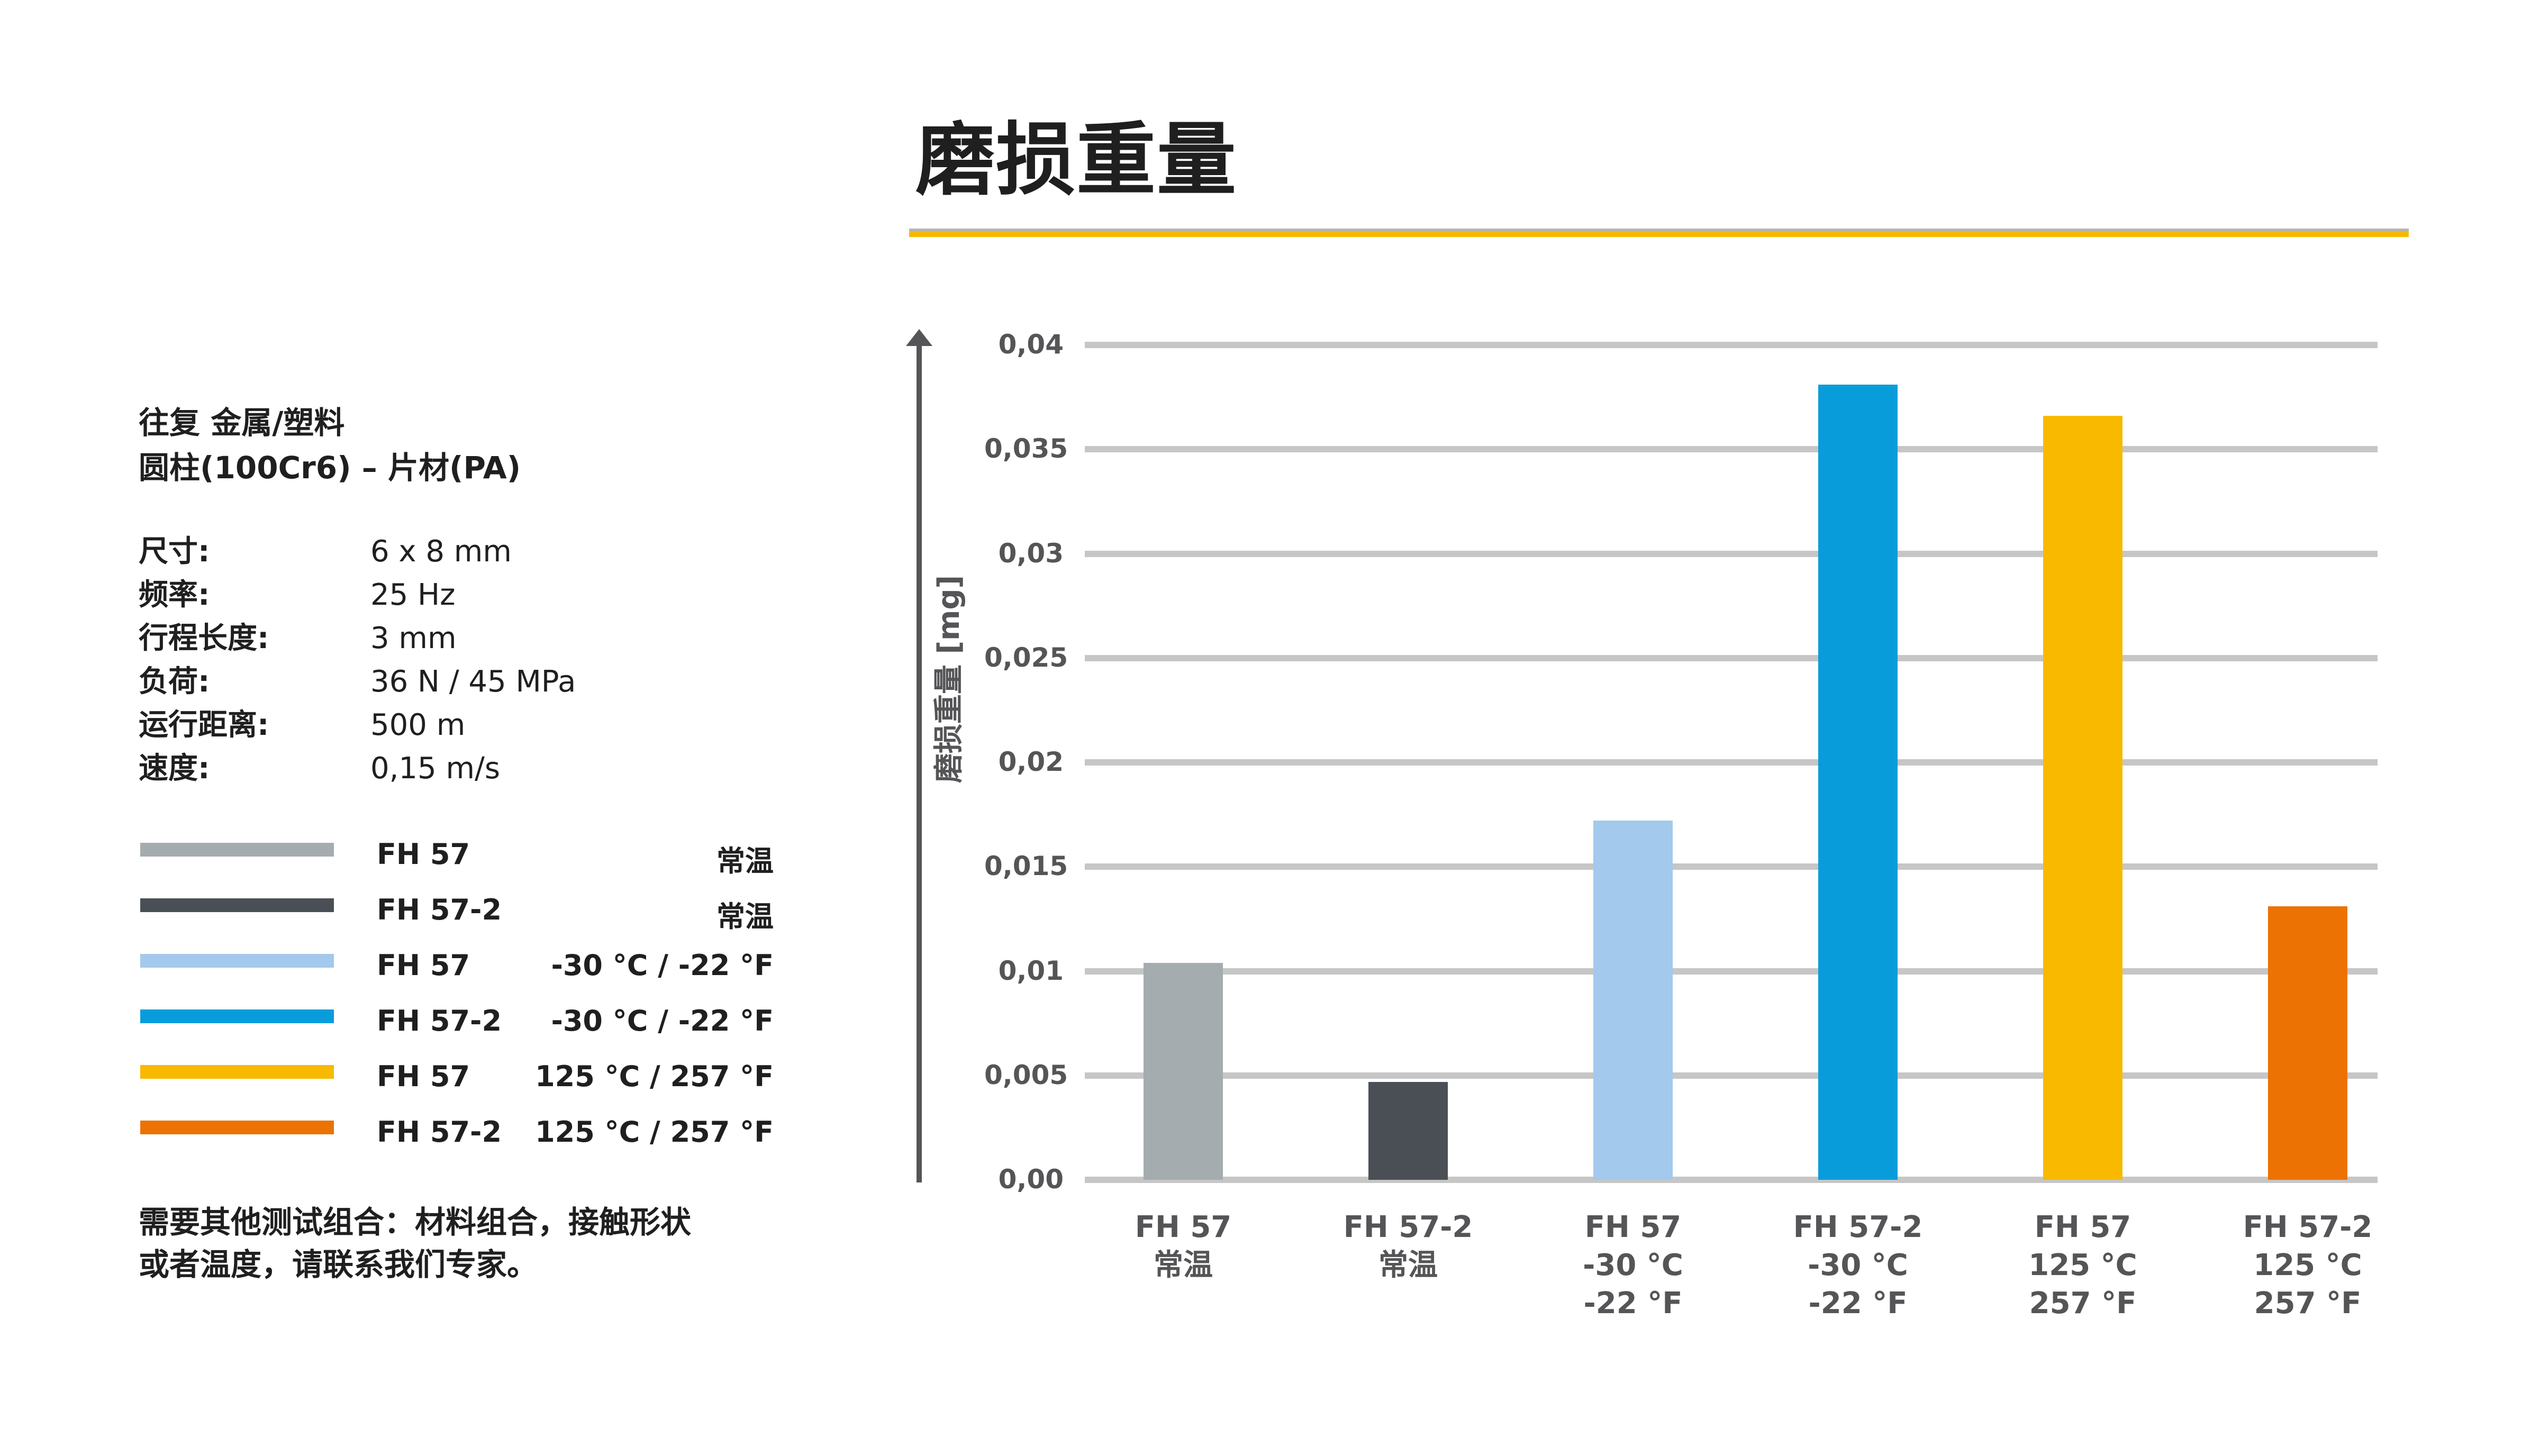 The height and width of the screenshot is (1456, 2540). What do you see at coordinates (174, 551) in the screenshot?
I see `param-label: 尺寸:` at bounding box center [174, 551].